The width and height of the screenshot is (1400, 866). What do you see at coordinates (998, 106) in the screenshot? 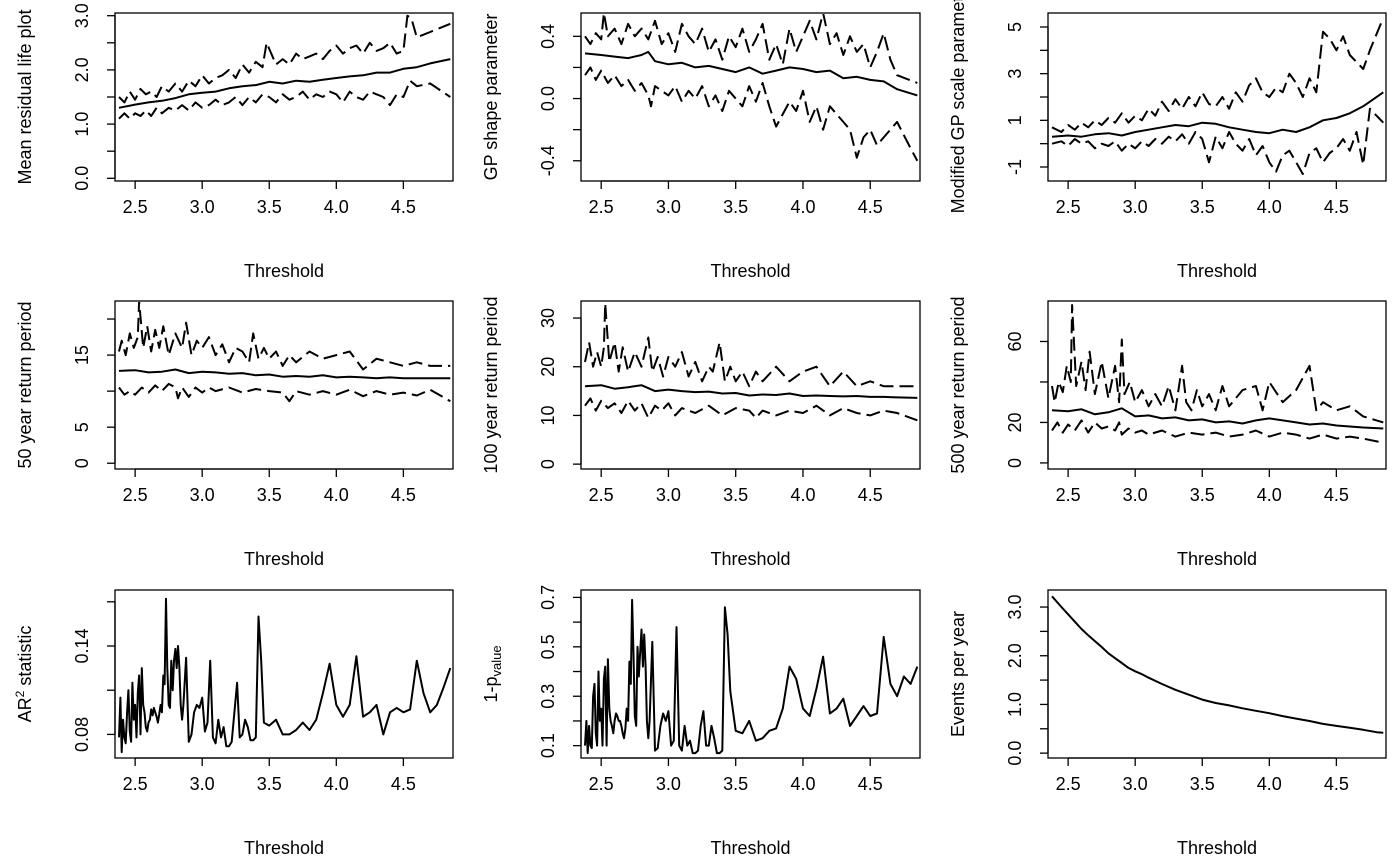
I see `y-axis: -1 1 3 5 Modified GP scale parameter` at bounding box center [998, 106].